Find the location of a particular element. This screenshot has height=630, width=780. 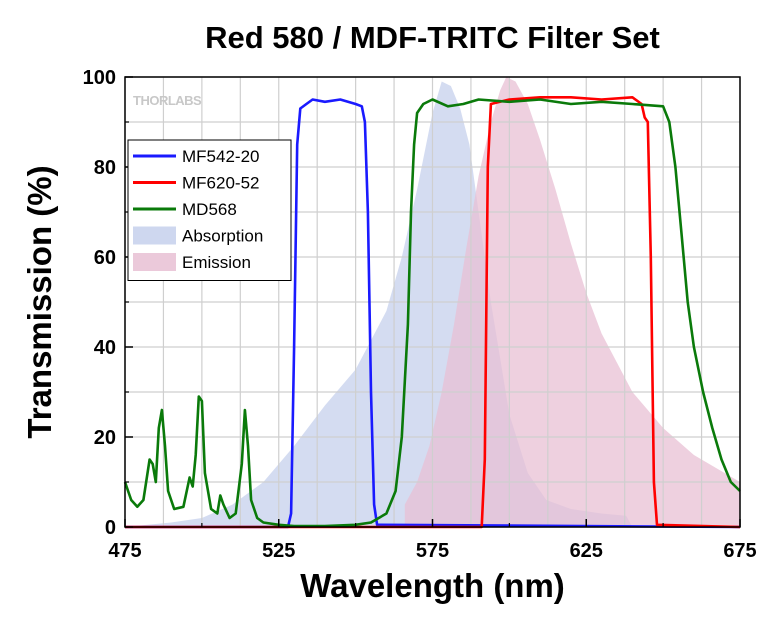

legend-label: MF542-20 is located at coordinates (220, 156).